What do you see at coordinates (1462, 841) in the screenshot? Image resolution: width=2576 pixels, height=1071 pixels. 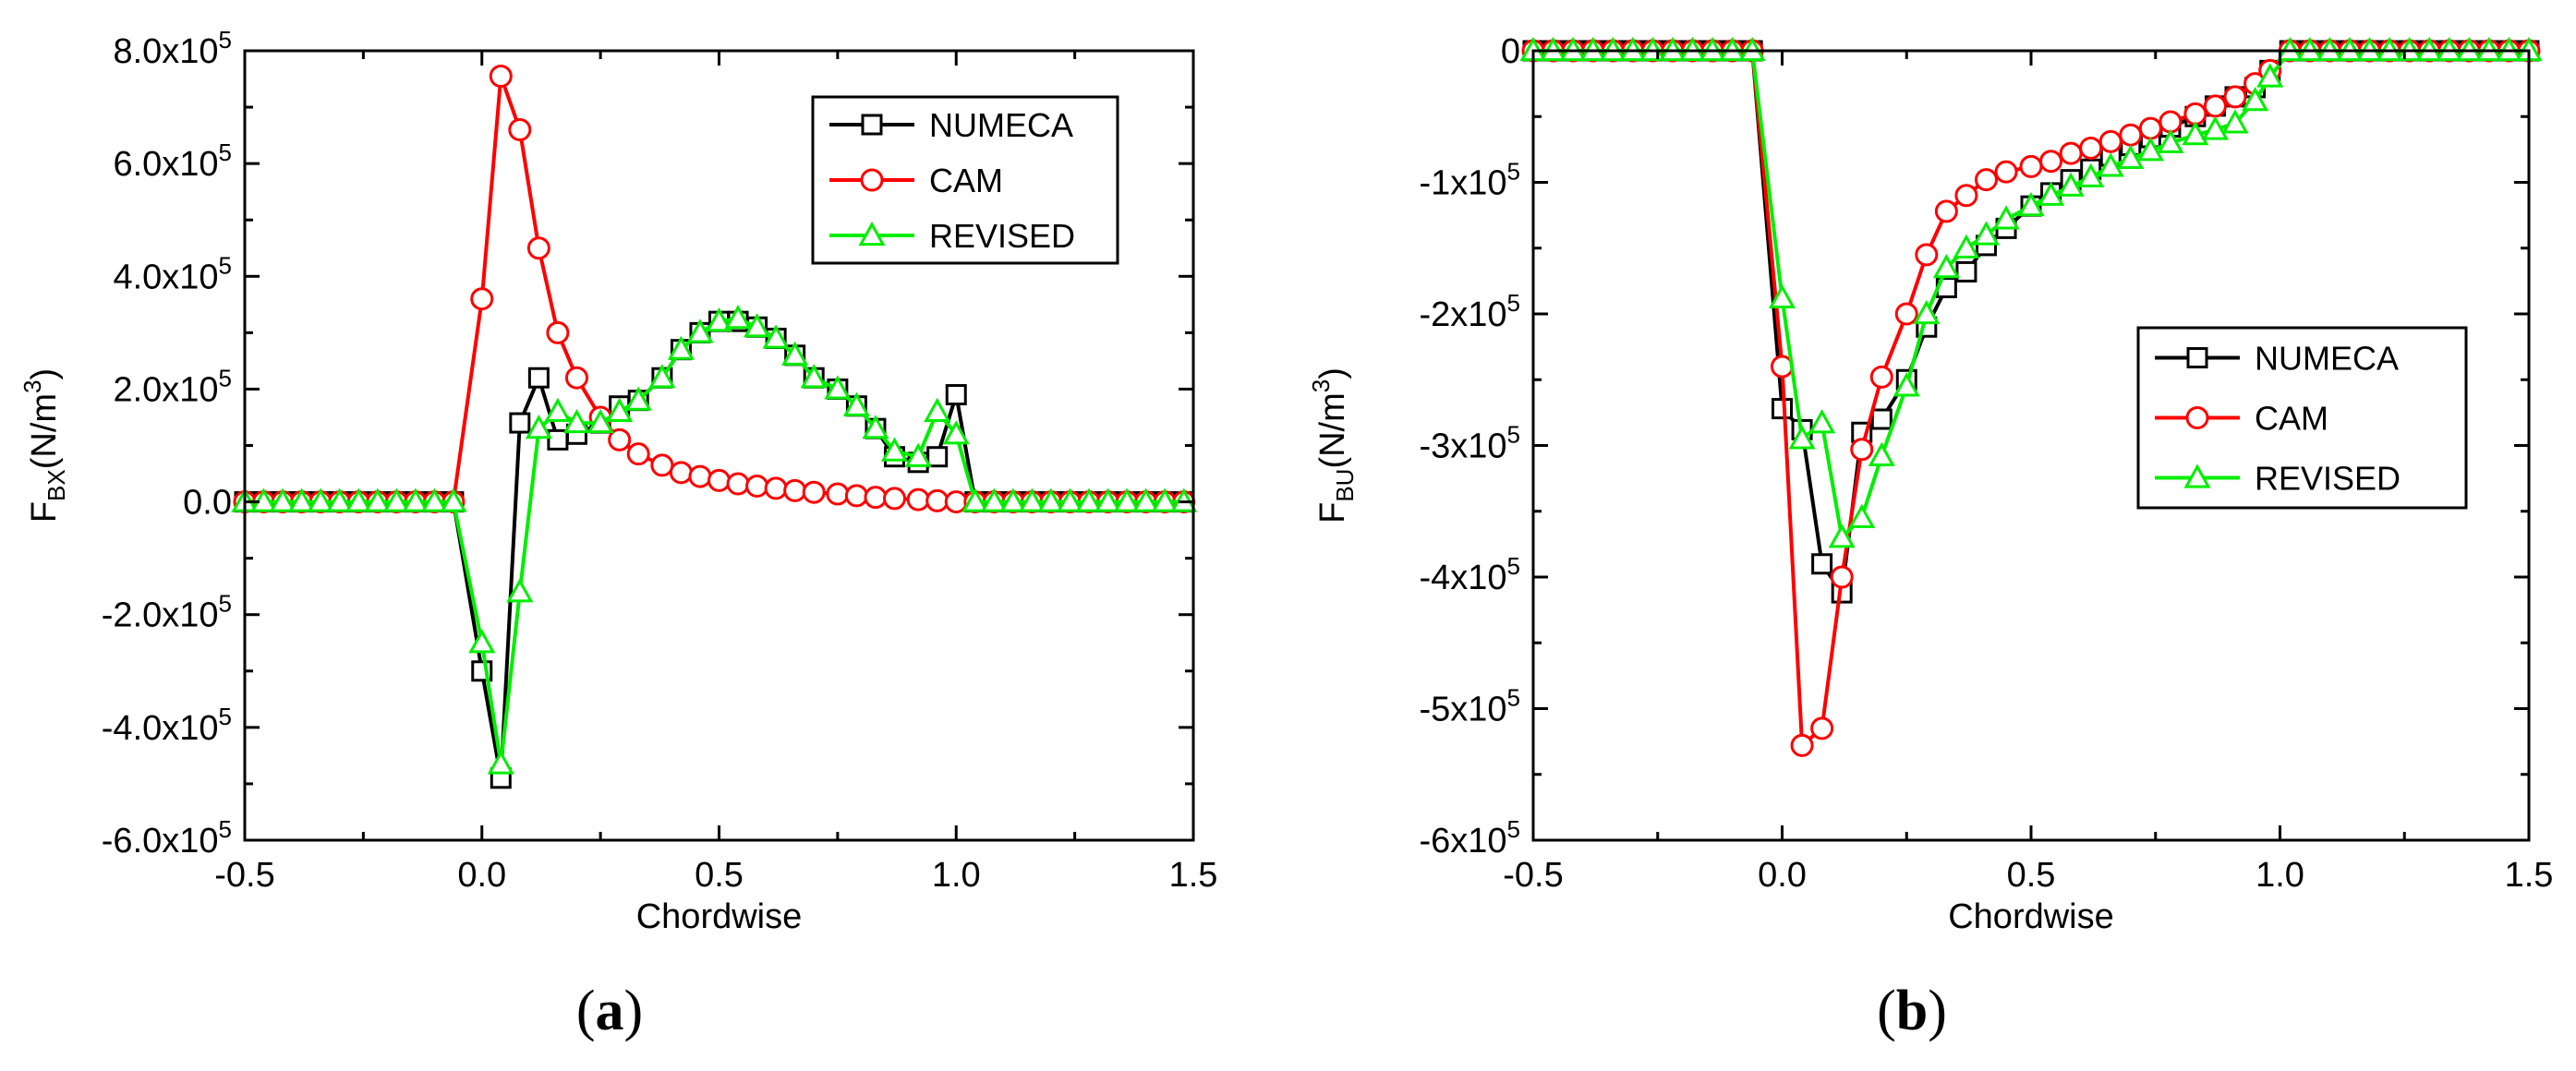 I see `y-tick-mantissa: -6x10` at bounding box center [1462, 841].